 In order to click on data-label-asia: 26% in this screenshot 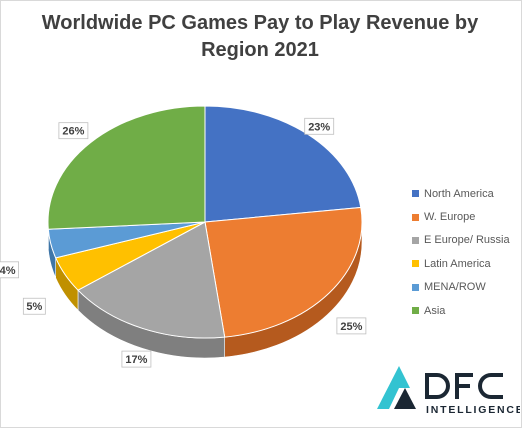, I will do `click(73, 131)`.